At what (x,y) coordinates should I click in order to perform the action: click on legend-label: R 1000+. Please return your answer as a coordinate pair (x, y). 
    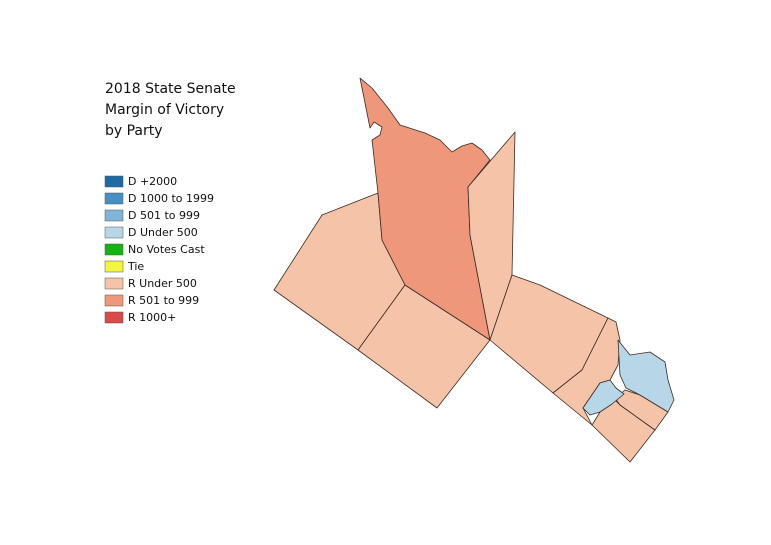
    Looking at the image, I should click on (152, 317).